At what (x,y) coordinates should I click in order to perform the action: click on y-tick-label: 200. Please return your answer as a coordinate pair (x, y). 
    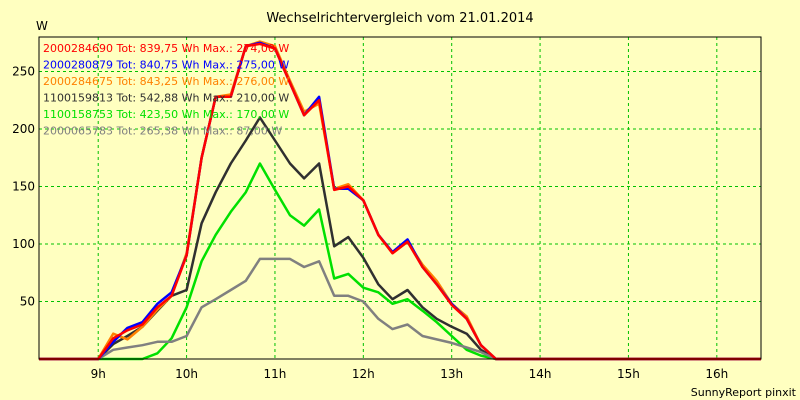
    Looking at the image, I should click on (23, 129).